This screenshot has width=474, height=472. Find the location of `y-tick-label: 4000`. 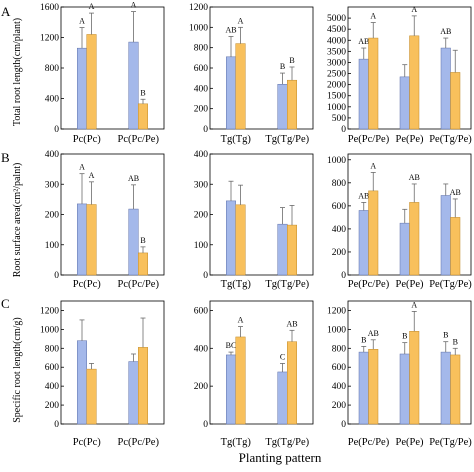

y-tick-label: 4000 is located at coordinates (336, 41).